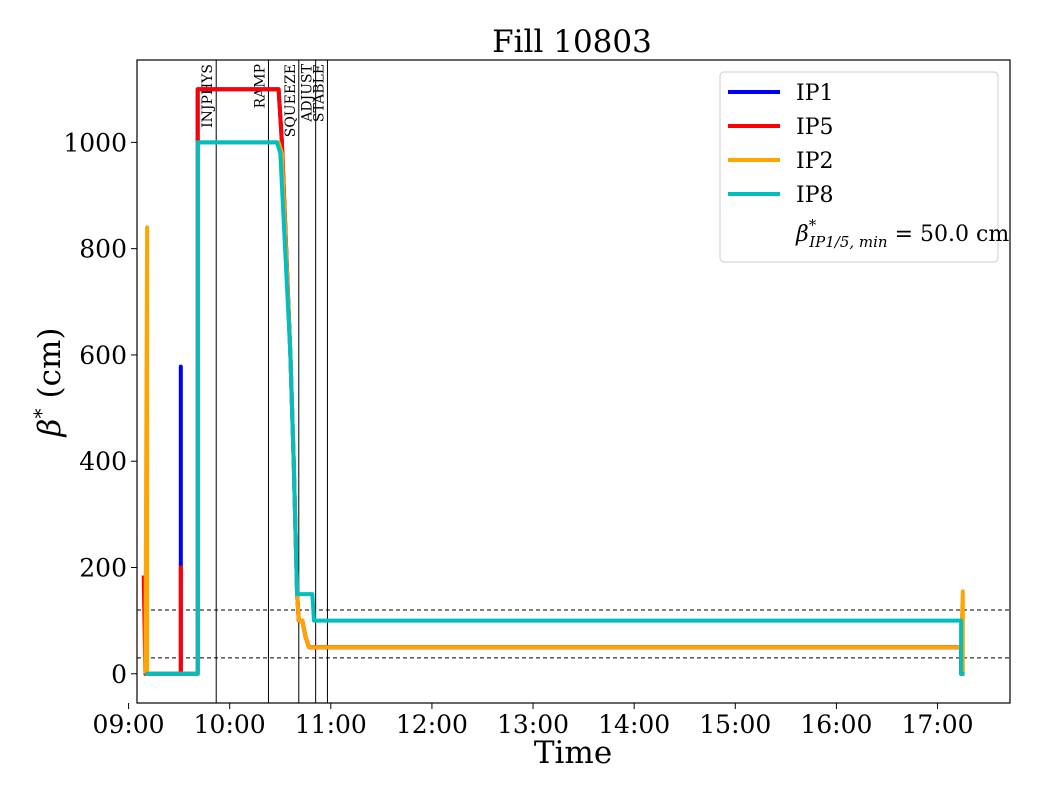 The width and height of the screenshot is (1040, 800). I want to click on legend-label-ip2: IP2, so click(815, 161).